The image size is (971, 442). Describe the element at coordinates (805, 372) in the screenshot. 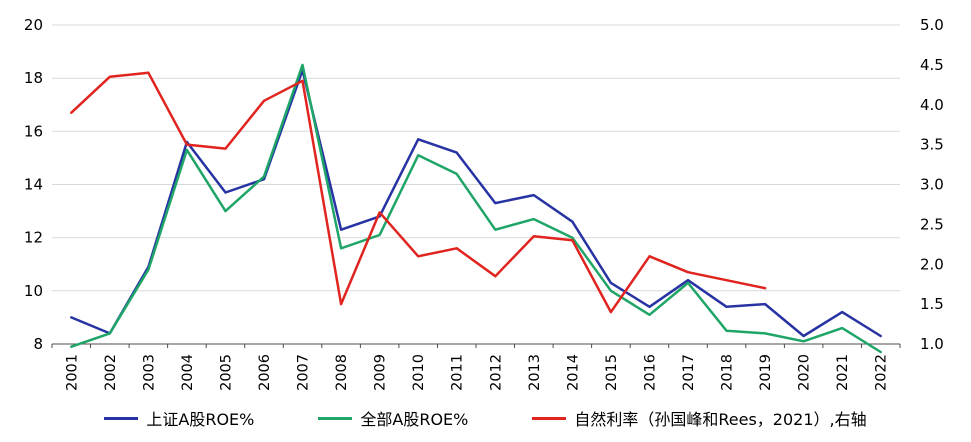

I see `svg-text: 2020` at that location.